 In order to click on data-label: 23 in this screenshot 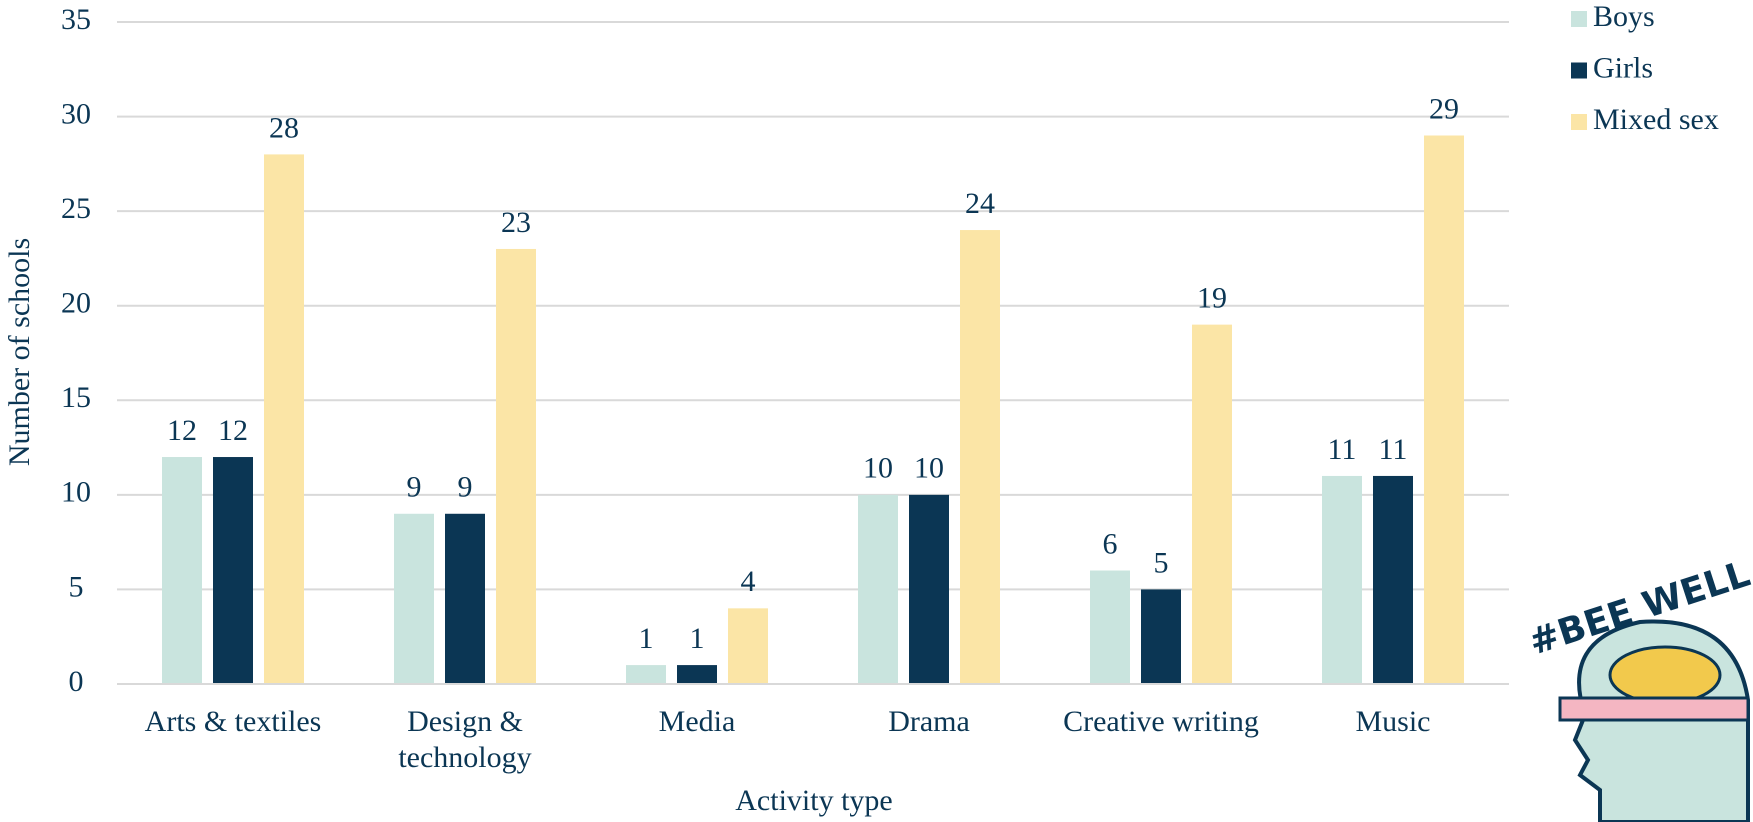, I will do `click(516, 222)`.